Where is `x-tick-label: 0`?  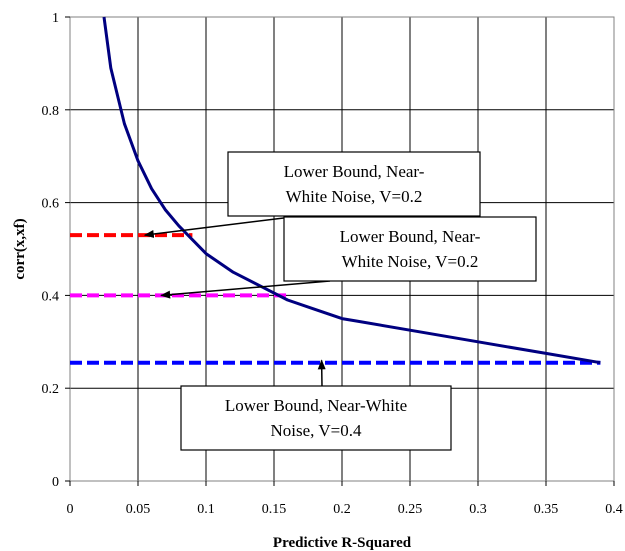
x-tick-label: 0 is located at coordinates (70, 509).